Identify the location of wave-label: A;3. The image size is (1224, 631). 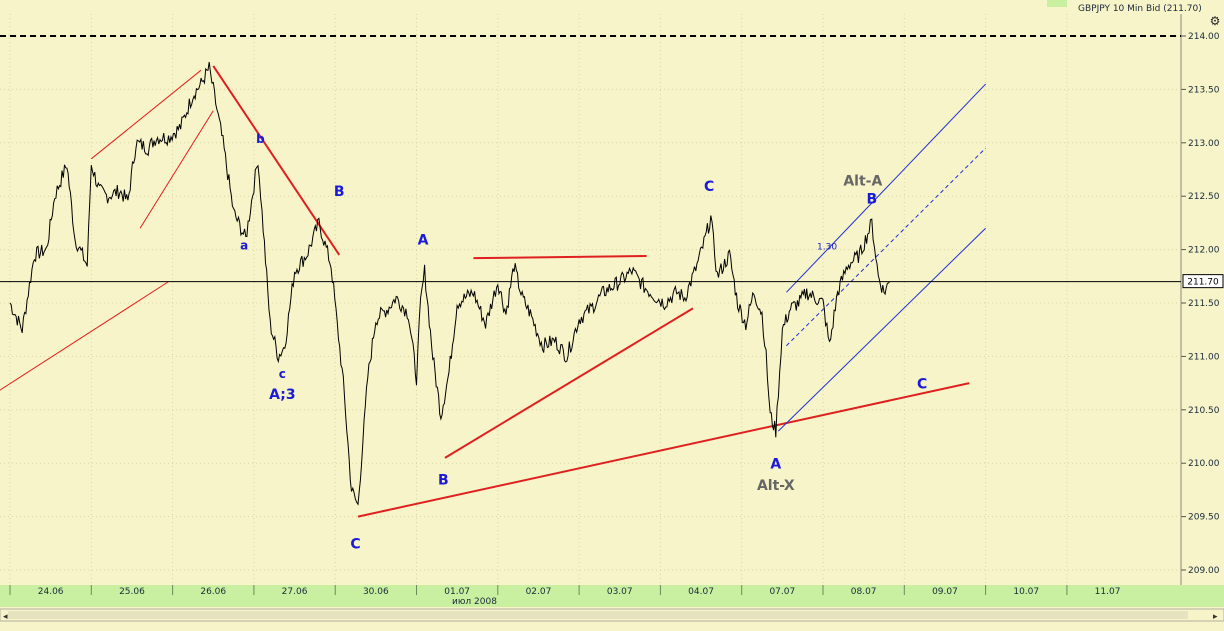
(282, 395).